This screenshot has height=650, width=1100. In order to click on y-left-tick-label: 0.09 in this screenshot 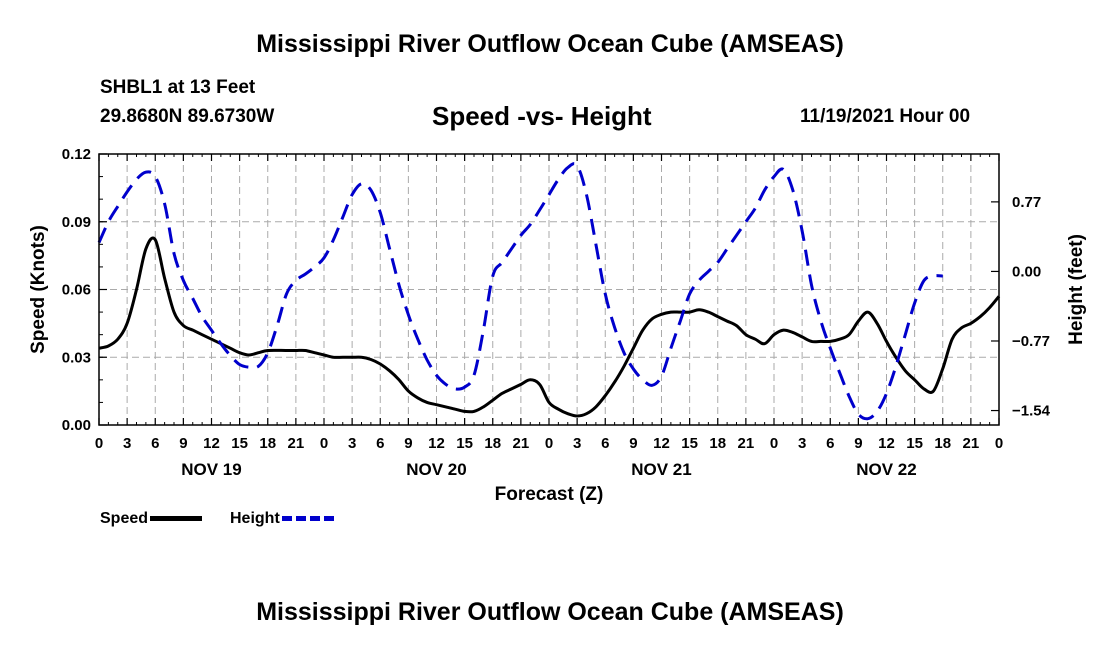, I will do `click(76, 222)`.